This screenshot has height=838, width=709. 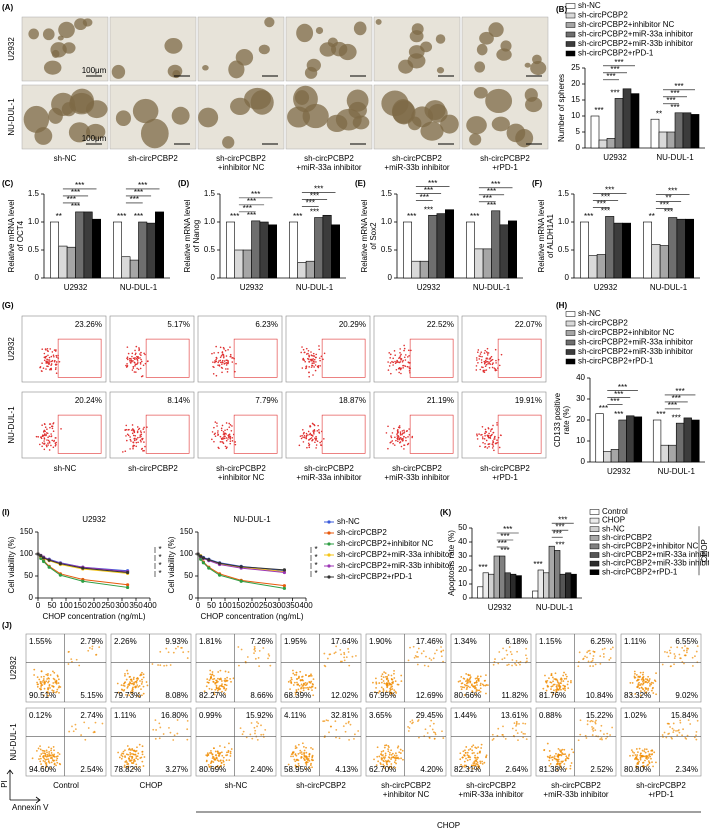 What do you see at coordinates (516, 641) in the screenshot?
I see `quadrant-percentage: 6.18%` at bounding box center [516, 641].